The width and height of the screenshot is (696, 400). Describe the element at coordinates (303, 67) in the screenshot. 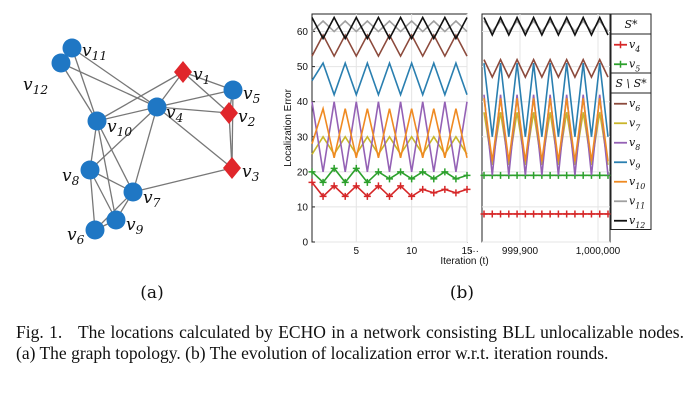

I see `y-tick-label: 50` at that location.